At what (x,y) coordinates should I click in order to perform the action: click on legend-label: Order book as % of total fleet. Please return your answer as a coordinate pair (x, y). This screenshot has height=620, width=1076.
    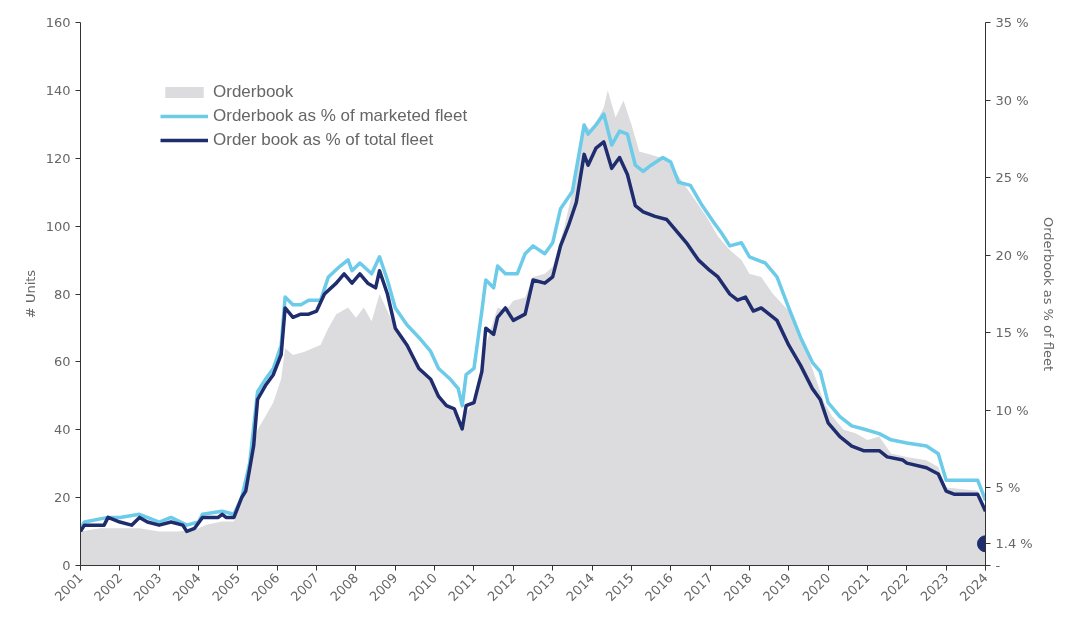
    Looking at the image, I should click on (323, 140).